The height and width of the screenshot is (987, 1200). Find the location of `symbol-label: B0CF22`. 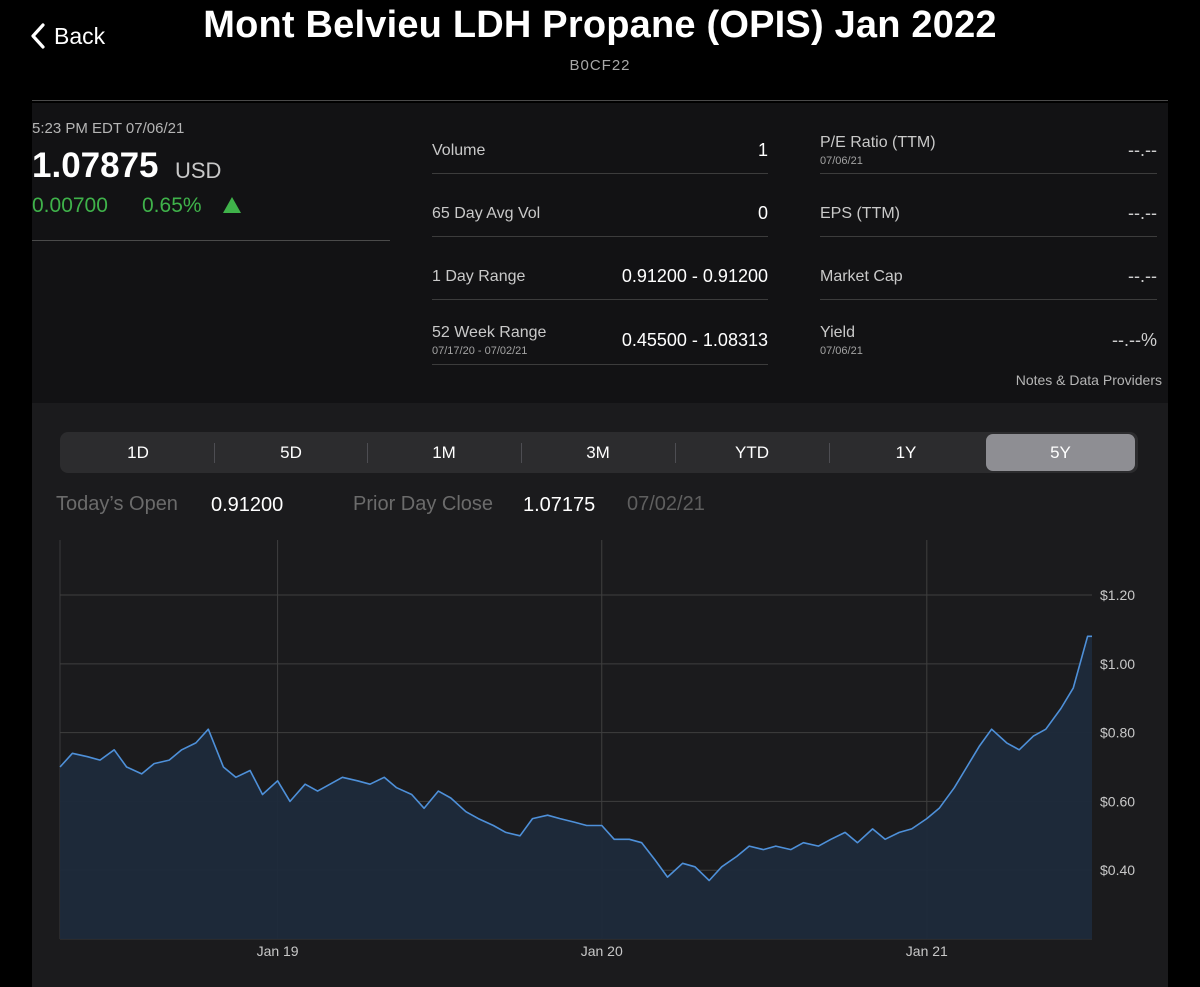

symbol-label: B0CF22 is located at coordinates (600, 65).